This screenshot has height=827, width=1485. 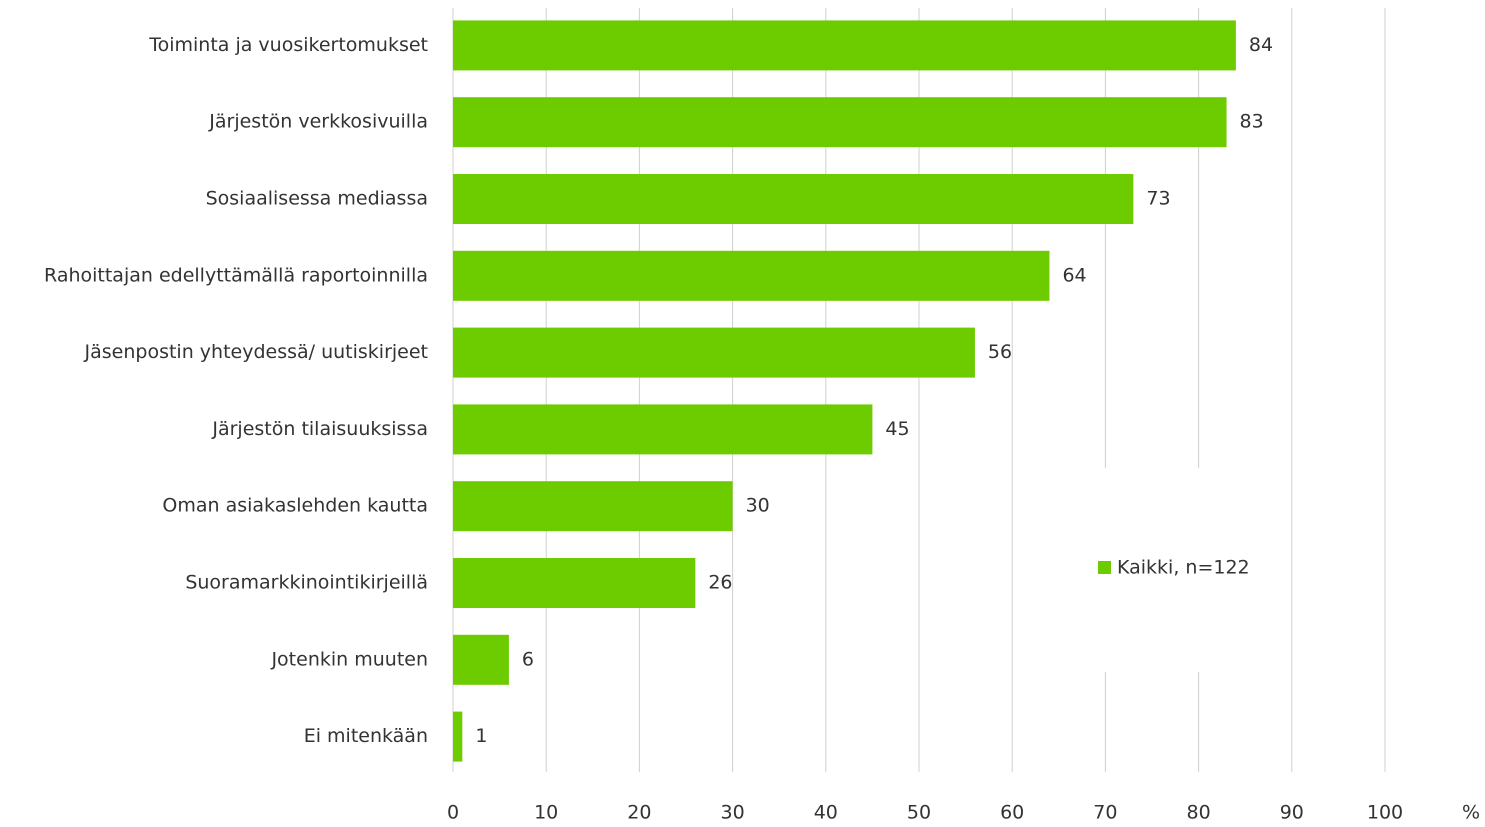 I want to click on x-tick-label: 70, so click(x=1105, y=813).